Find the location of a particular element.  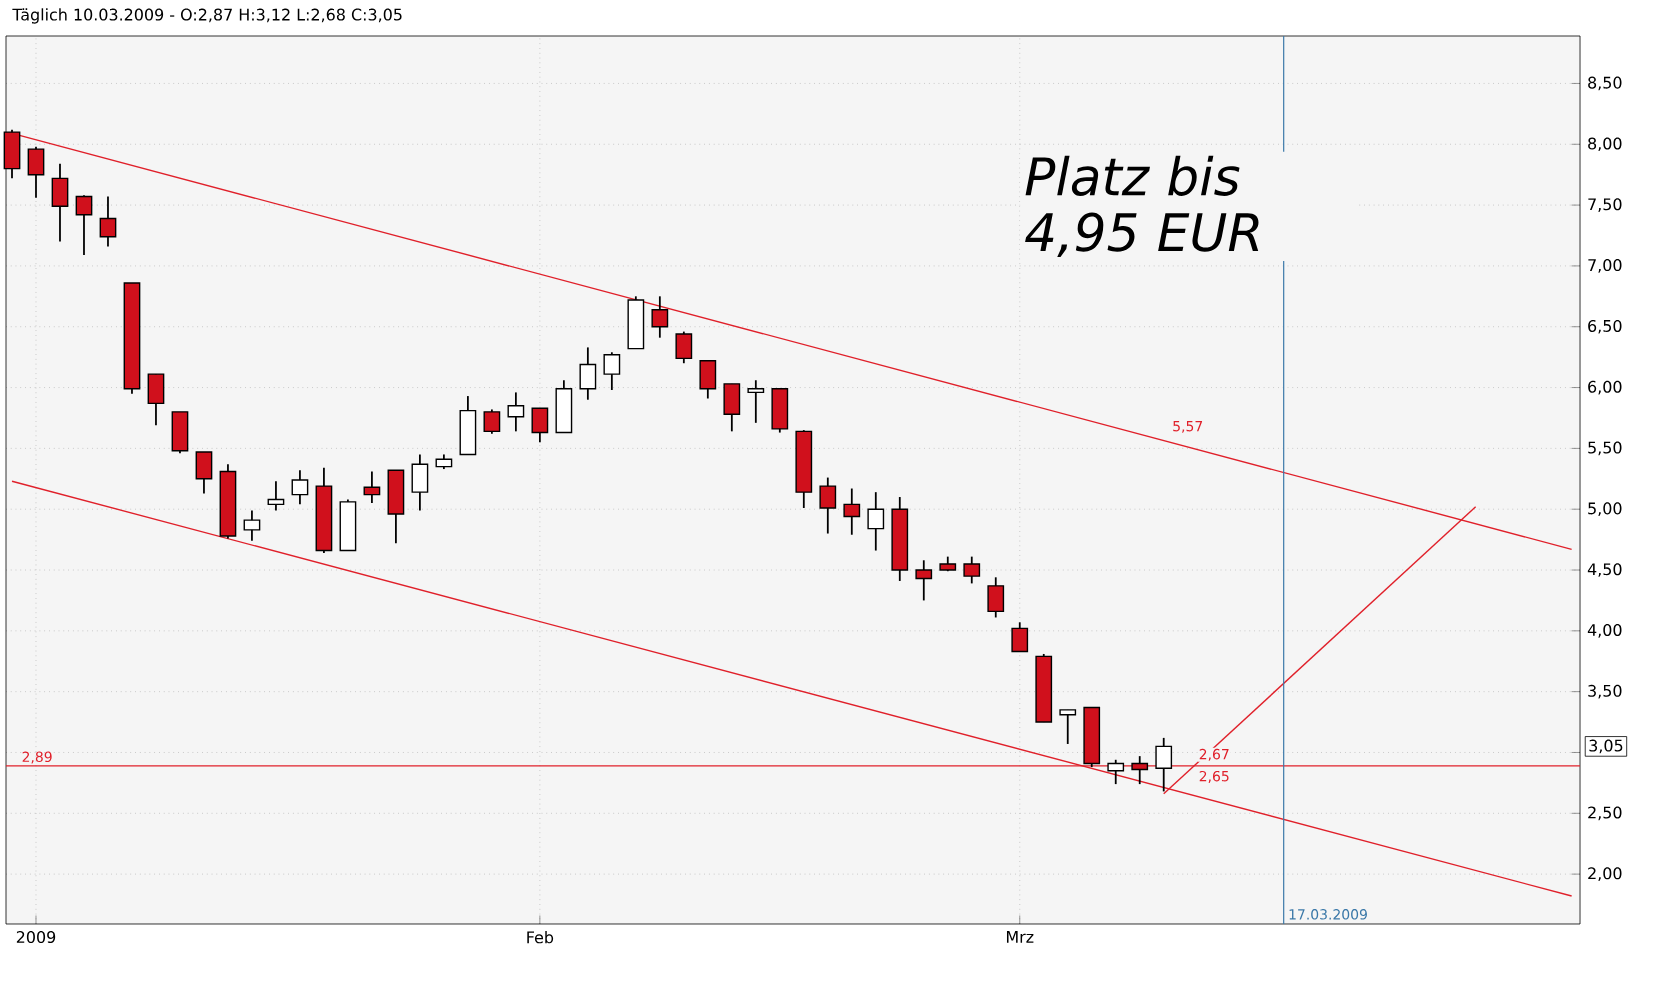

annotation: Platz bis 4,95 EUR is located at coordinates (1142, 206).